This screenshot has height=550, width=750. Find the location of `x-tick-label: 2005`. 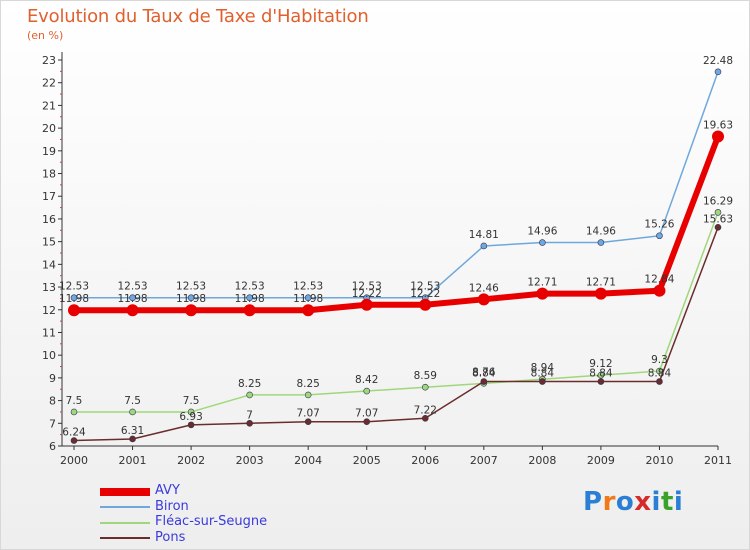

x-tick-label: 2005 is located at coordinates (367, 460).